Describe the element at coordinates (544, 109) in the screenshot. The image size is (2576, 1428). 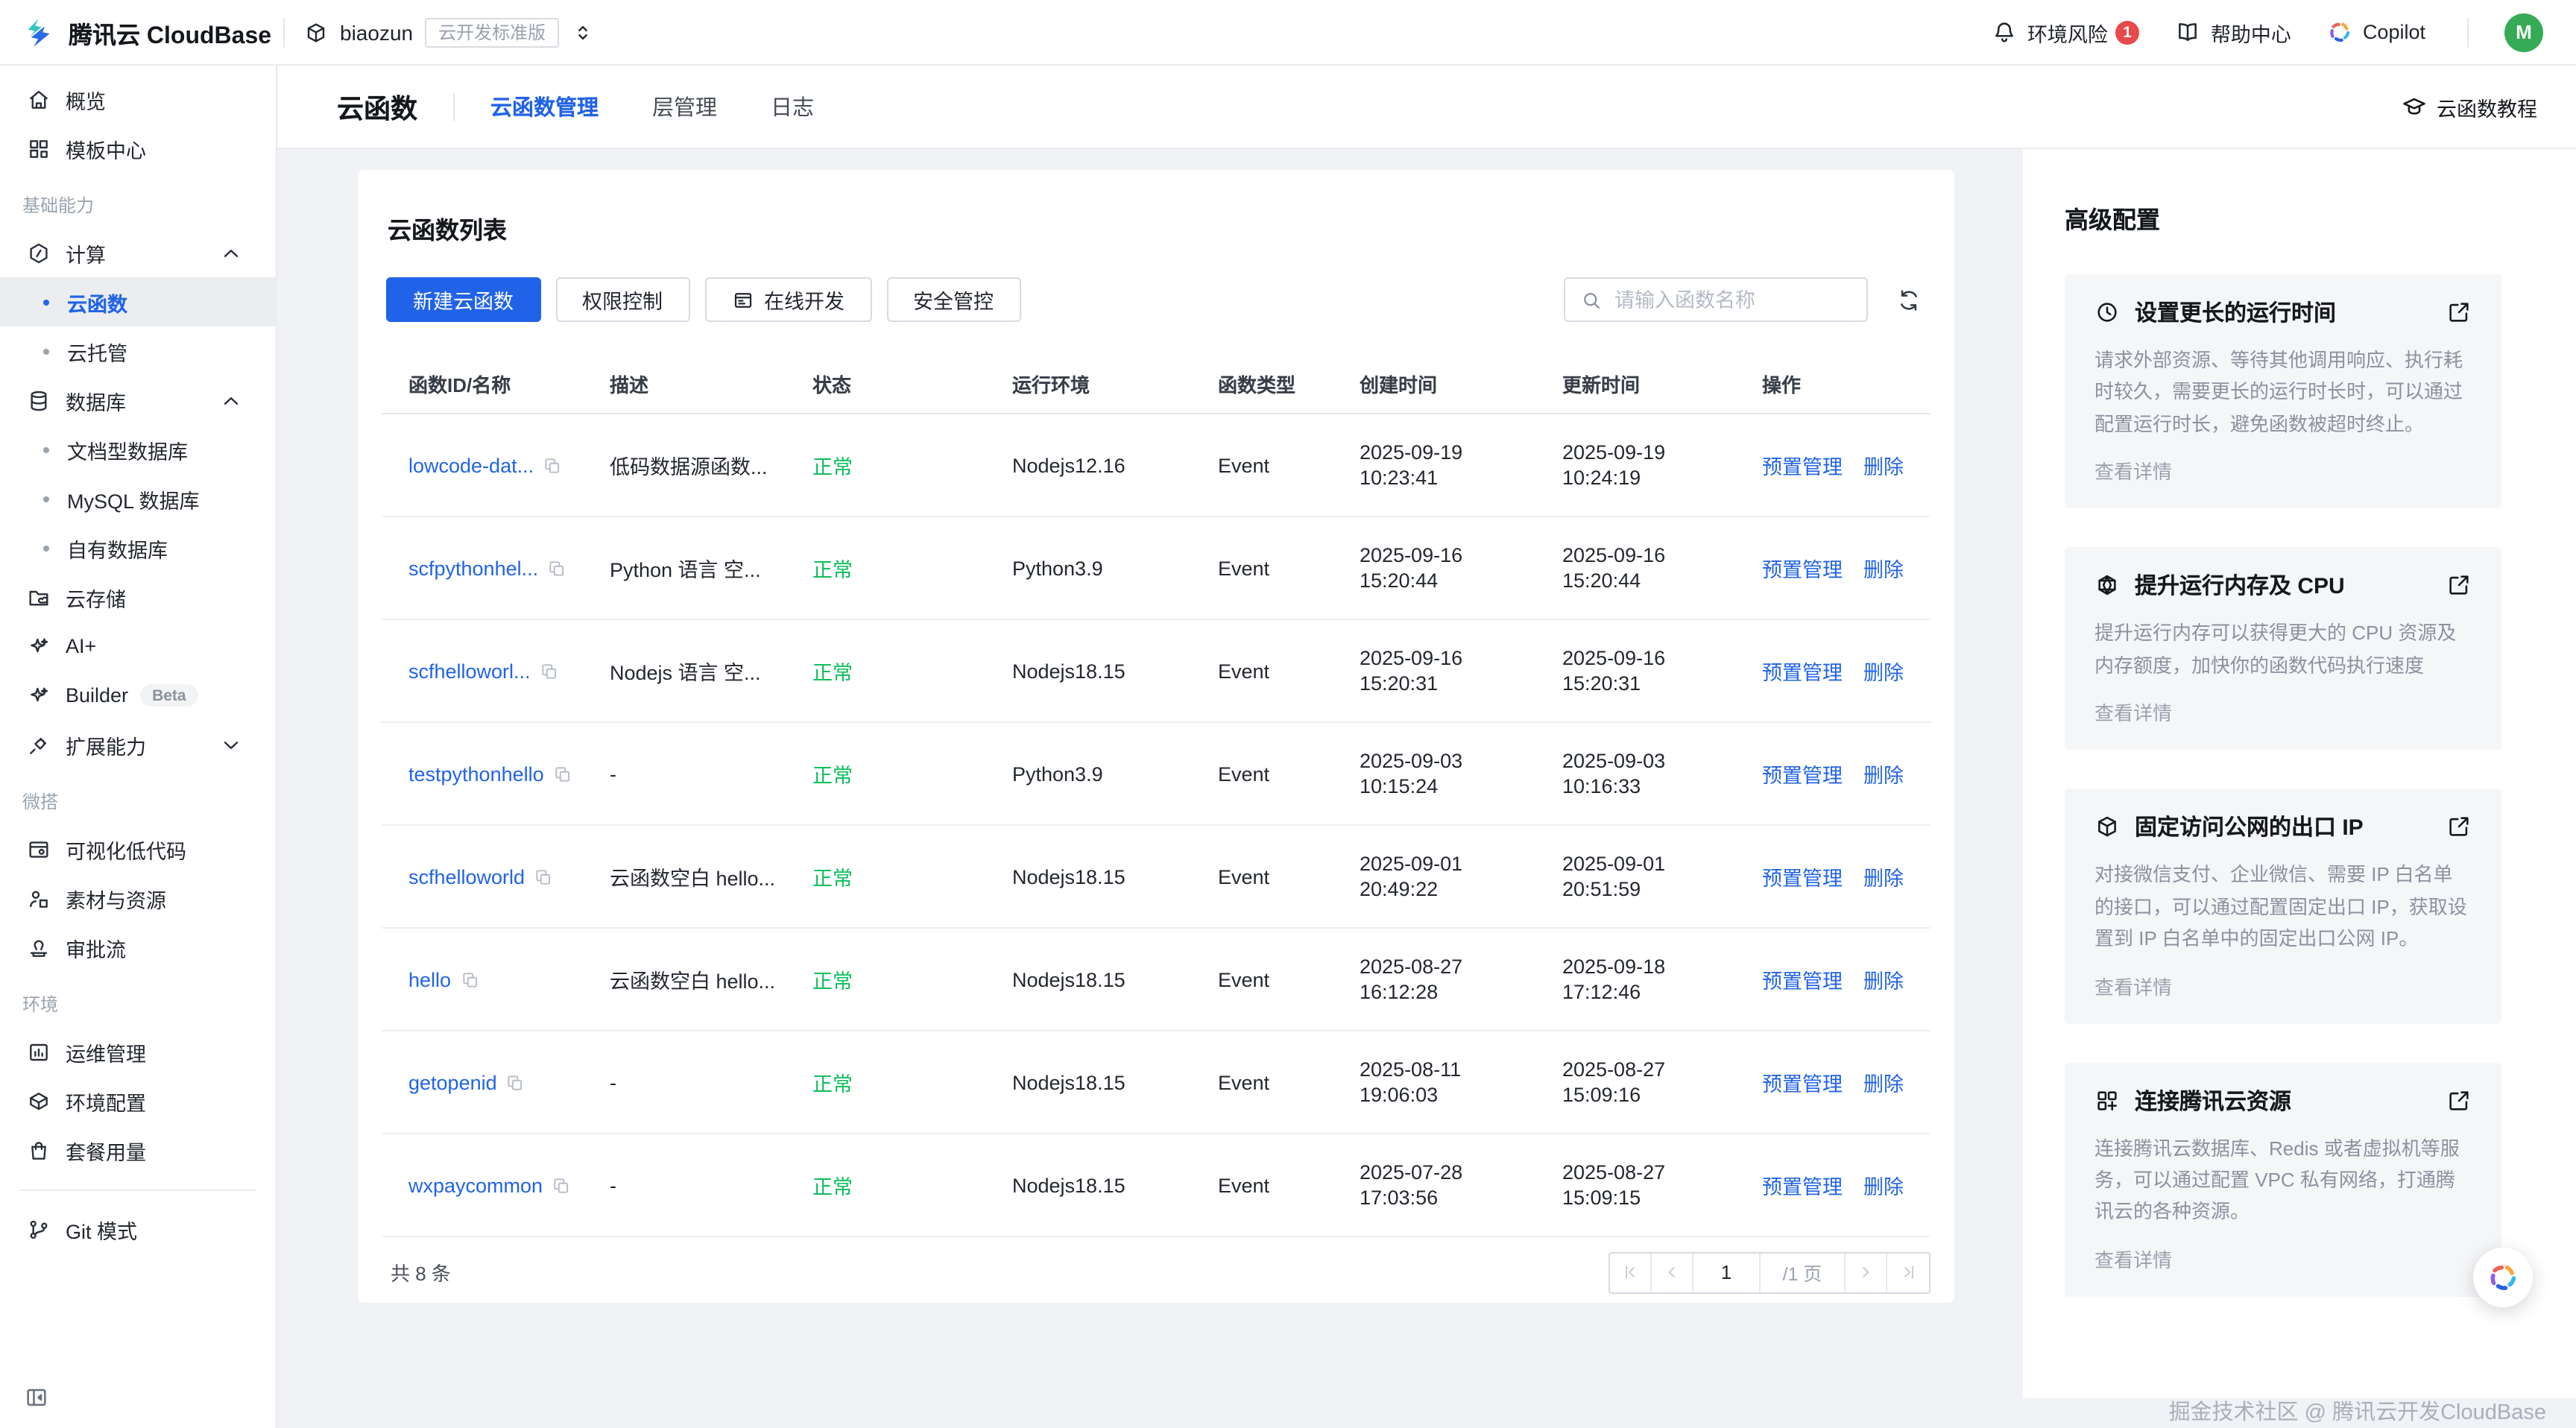
I see `tab: 云函数管理` at that location.